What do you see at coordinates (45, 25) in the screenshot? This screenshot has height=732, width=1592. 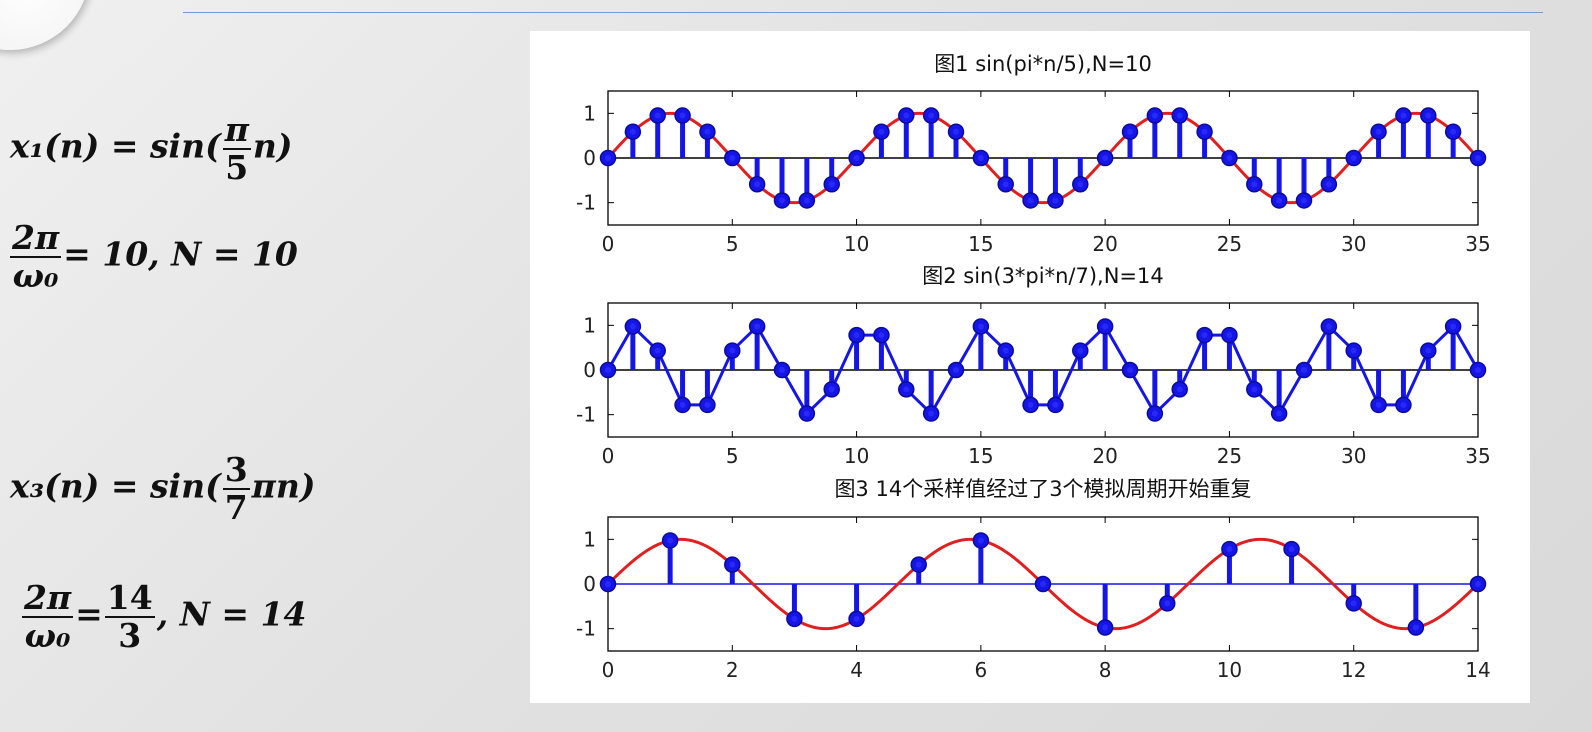 I see `corner-decoration` at bounding box center [45, 25].